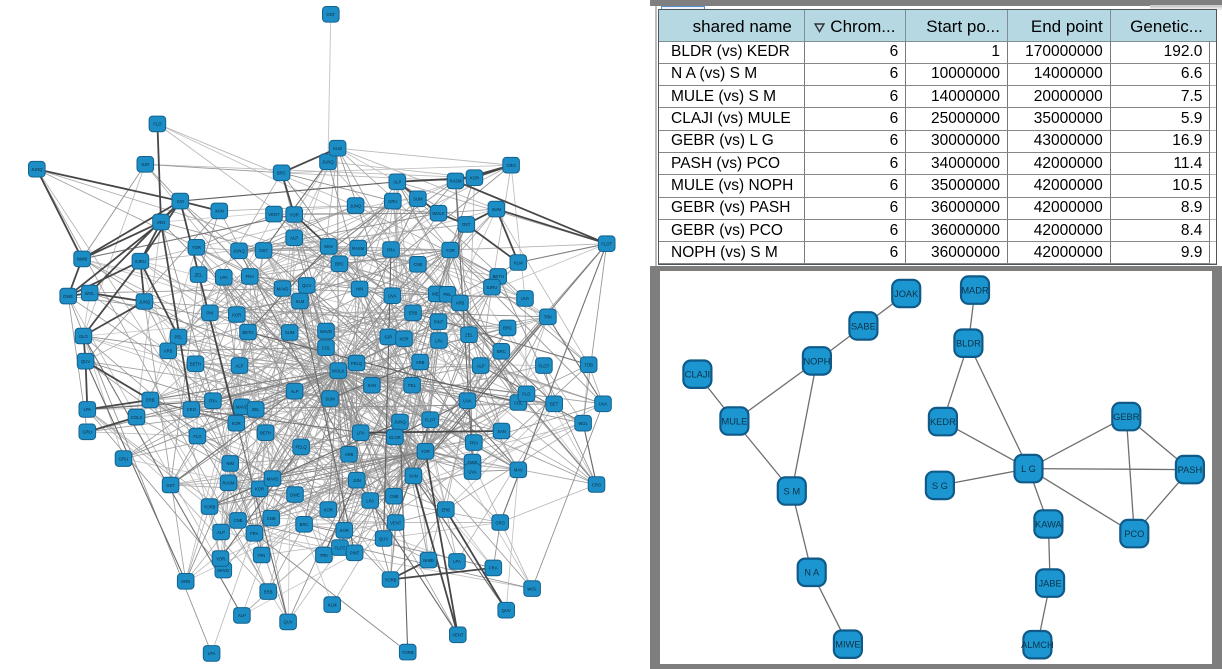 This screenshot has width=1222, height=669. I want to click on svg-text: OST, so click(263, 250).